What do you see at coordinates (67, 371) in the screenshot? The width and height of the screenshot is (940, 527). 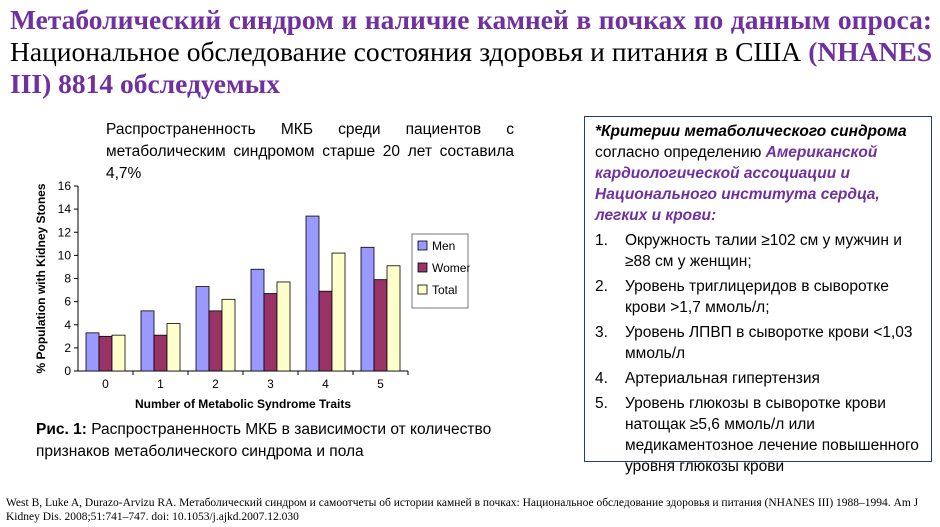 I see `y-tick-label: 0` at bounding box center [67, 371].